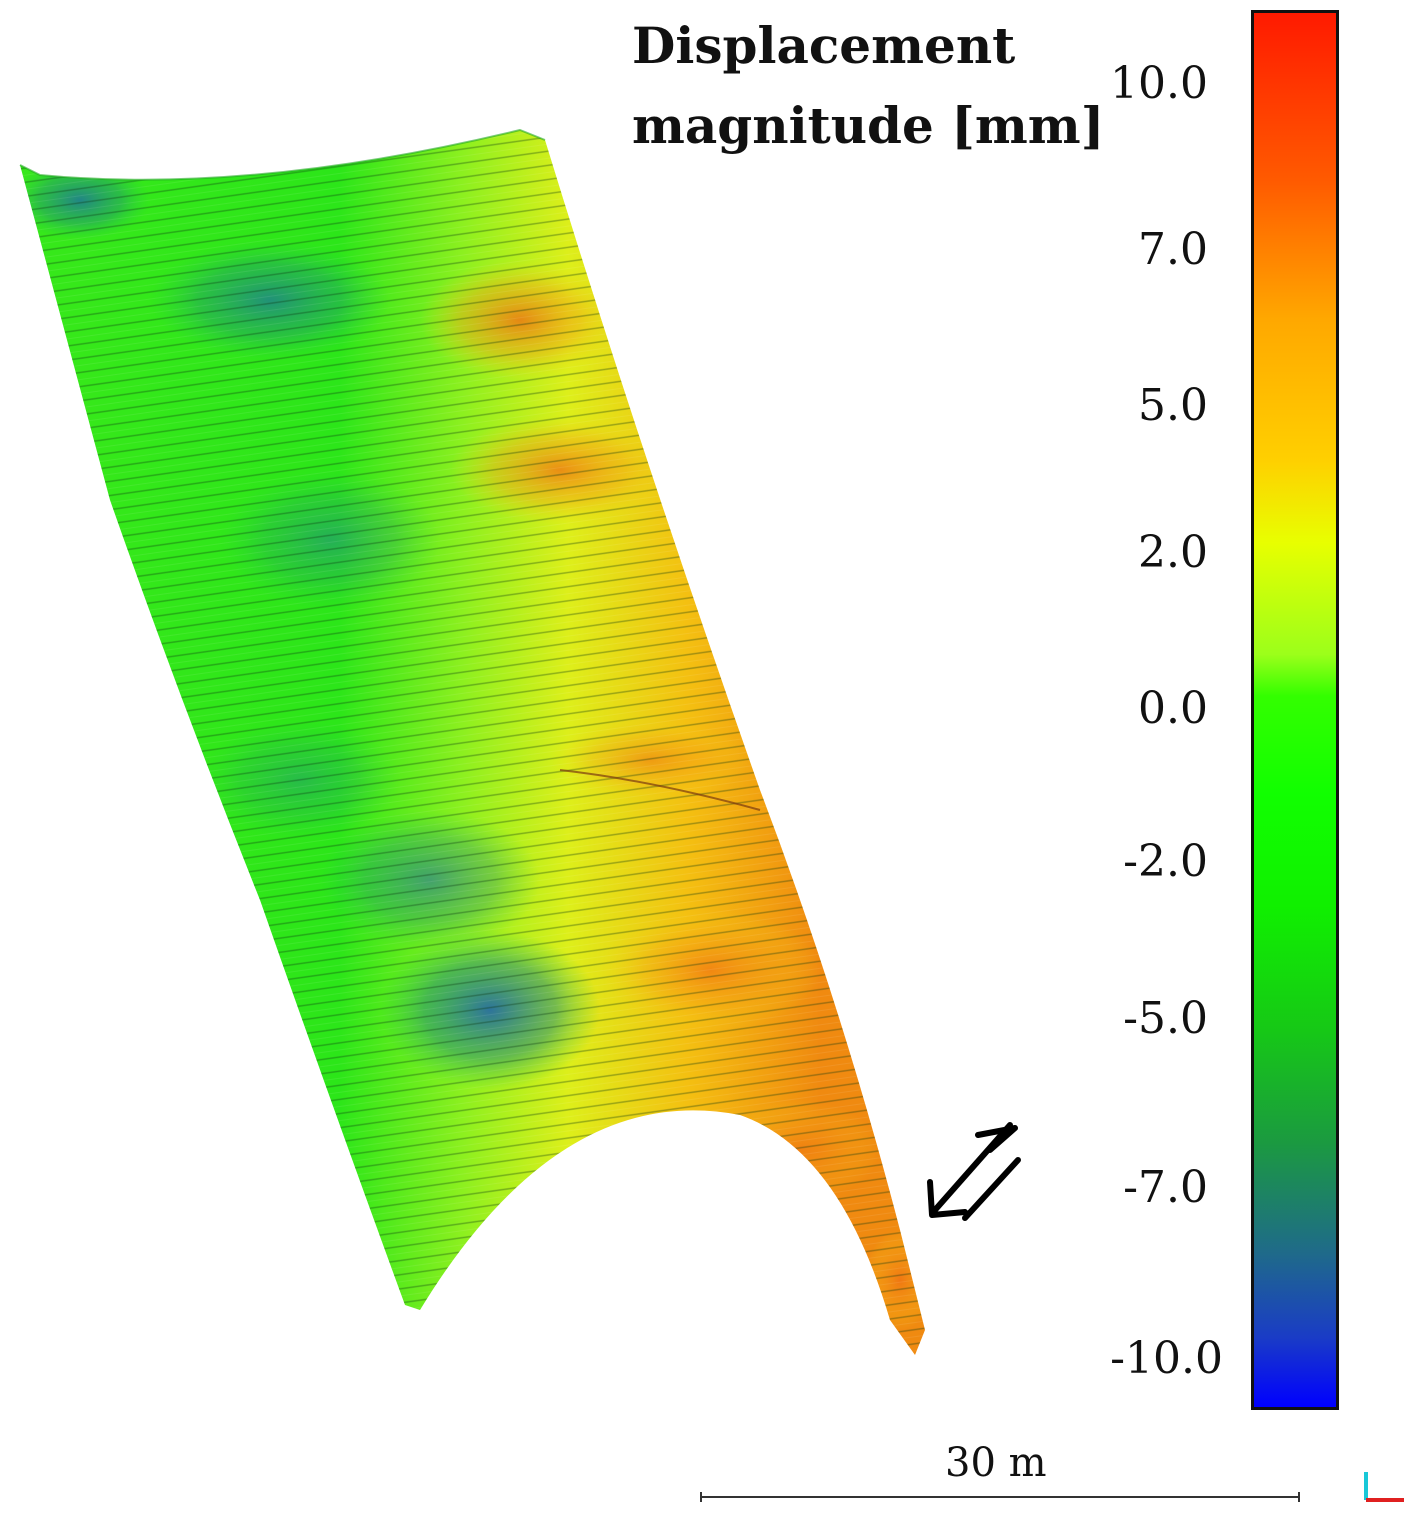 Image resolution: width=1413 pixels, height=1516 pixels. I want to click on colorbar-tick-label: 0.0, so click(1173, 708).